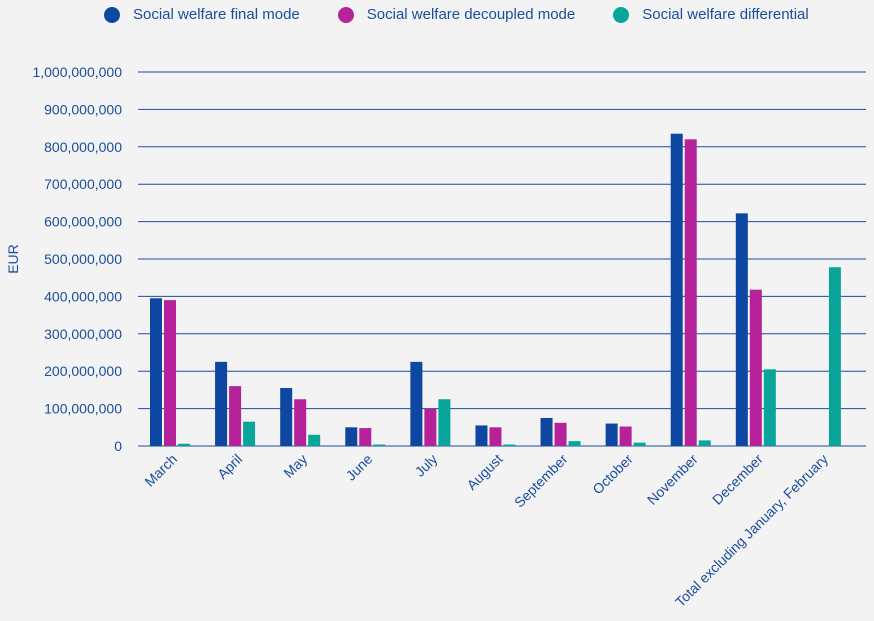 This screenshot has height=621, width=874. Describe the element at coordinates (541, 481) in the screenshot. I see `x-tick-label: September` at that location.